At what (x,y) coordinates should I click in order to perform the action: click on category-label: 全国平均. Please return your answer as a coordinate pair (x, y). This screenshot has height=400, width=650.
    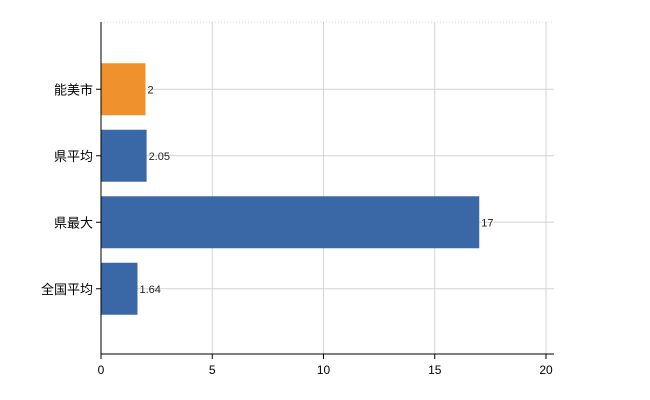
    Looking at the image, I should click on (67, 290).